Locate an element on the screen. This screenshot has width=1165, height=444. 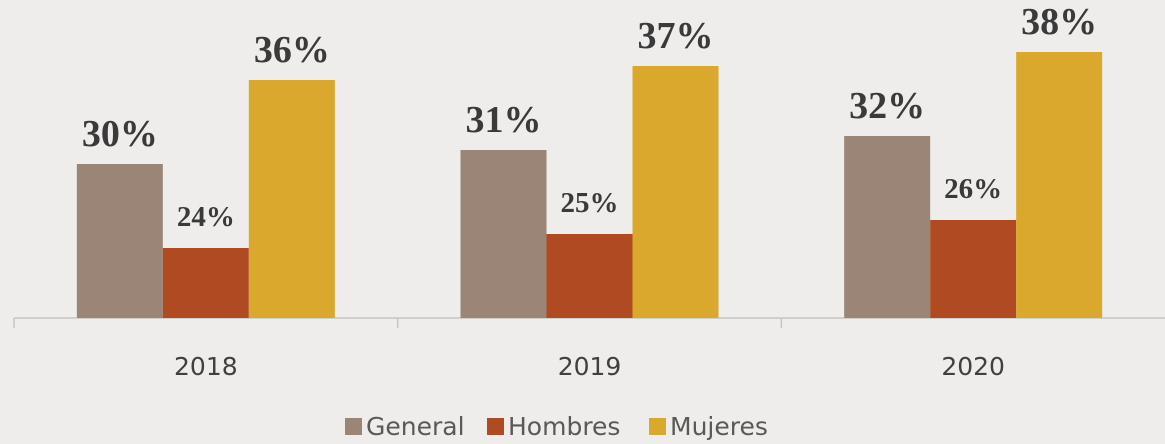
data-label: 32% is located at coordinates (887, 106).